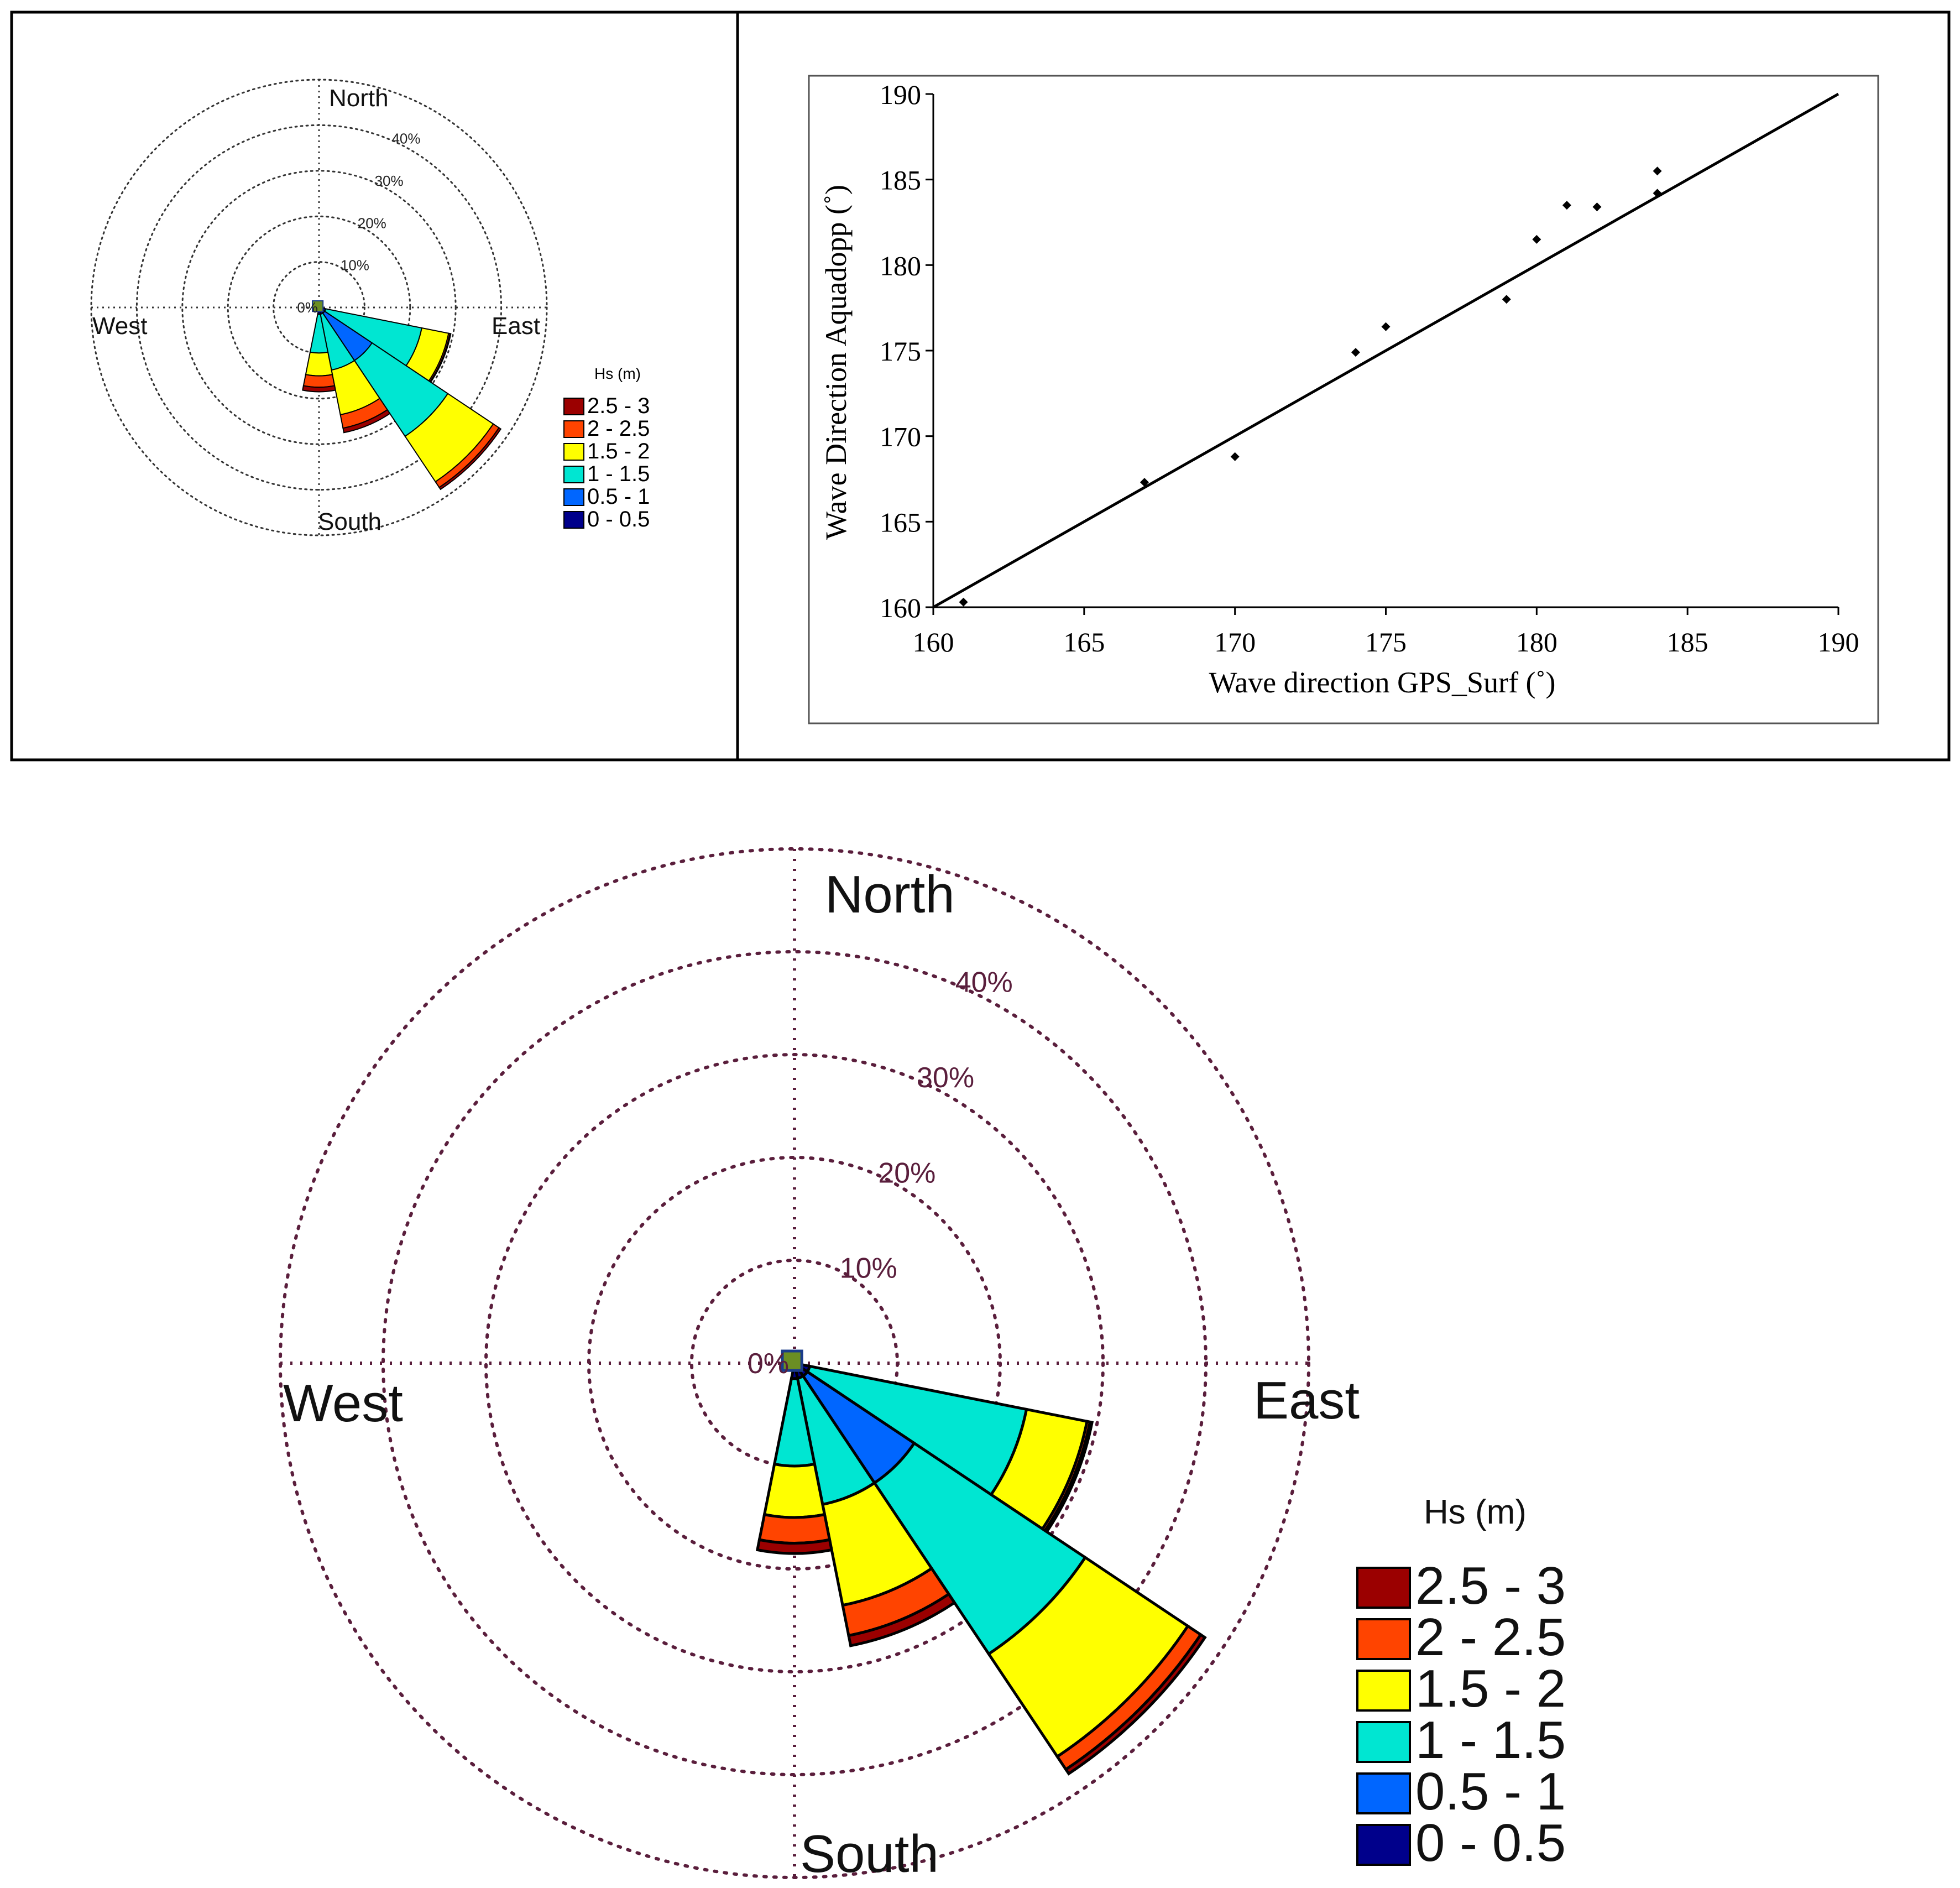 This screenshot has height=1888, width=1960. Describe the element at coordinates (836, 362) in the screenshot. I see `y-axis-label: Wave Direction Aquadopp (˚)` at that location.